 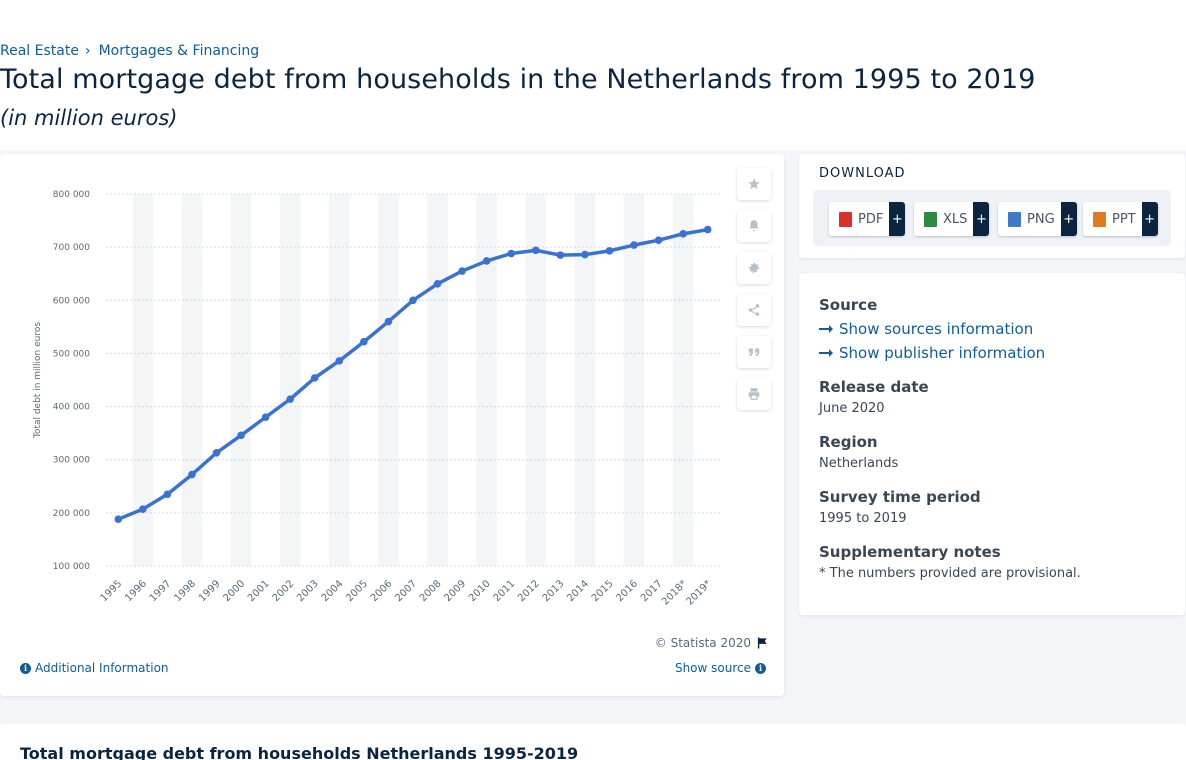 What do you see at coordinates (712, 668) in the screenshot?
I see `show-source-label: Show source` at bounding box center [712, 668].